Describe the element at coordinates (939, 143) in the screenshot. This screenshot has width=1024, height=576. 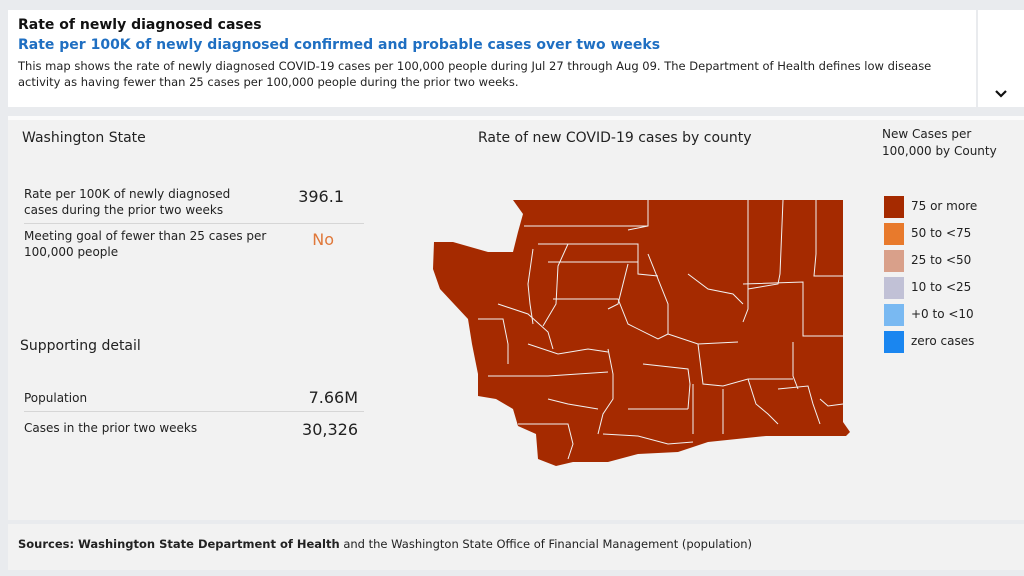
I see `legend-title: New Cases per 100,000 by County` at that location.